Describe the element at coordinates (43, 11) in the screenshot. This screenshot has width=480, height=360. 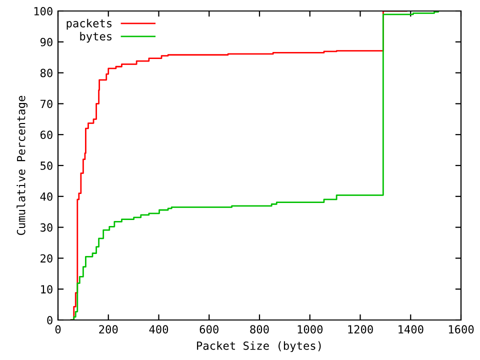
I see `y-tick-label: 100` at that location.